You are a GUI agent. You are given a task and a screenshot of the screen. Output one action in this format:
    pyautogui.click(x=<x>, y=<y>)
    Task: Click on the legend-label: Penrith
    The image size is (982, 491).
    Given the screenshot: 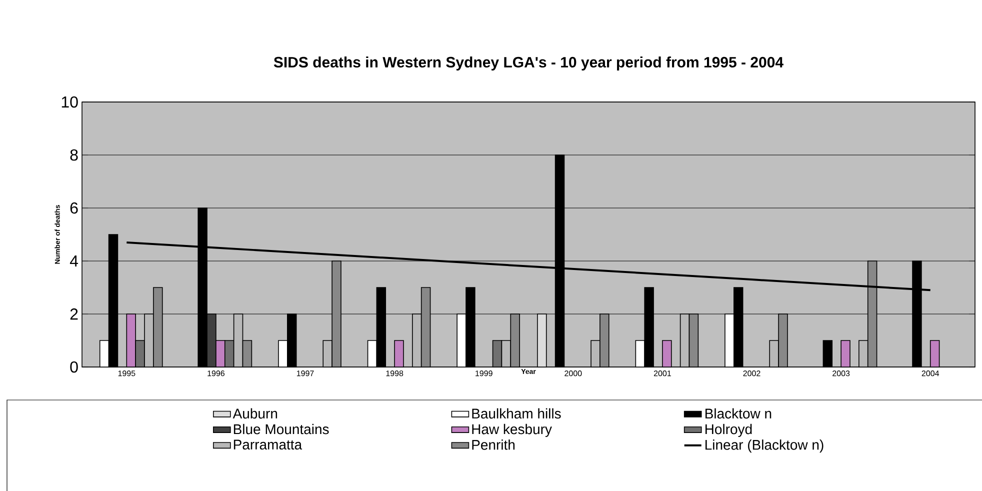 What is the action you would take?
    pyautogui.click(x=493, y=445)
    